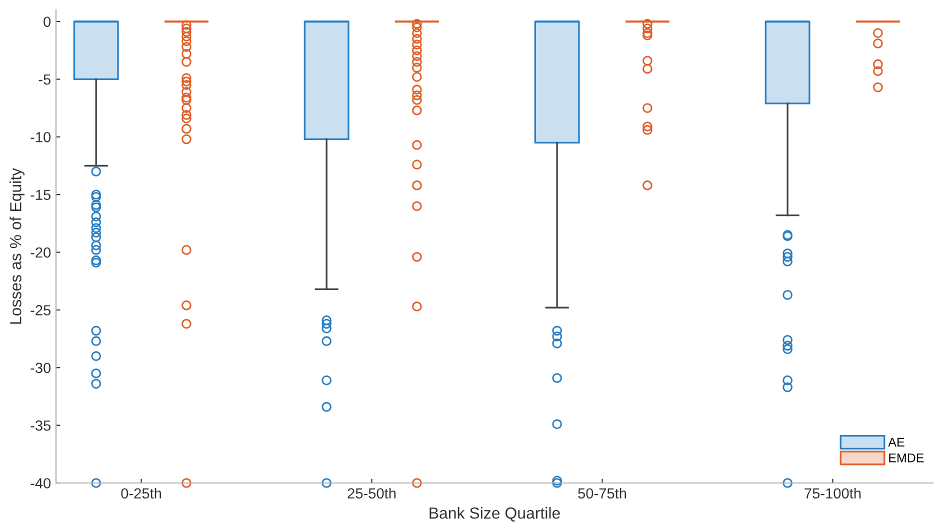 Image resolution: width=936 pixels, height=529 pixels. Describe the element at coordinates (17, 246) in the screenshot. I see `y-axis-title: Losses as % of Equity` at that location.